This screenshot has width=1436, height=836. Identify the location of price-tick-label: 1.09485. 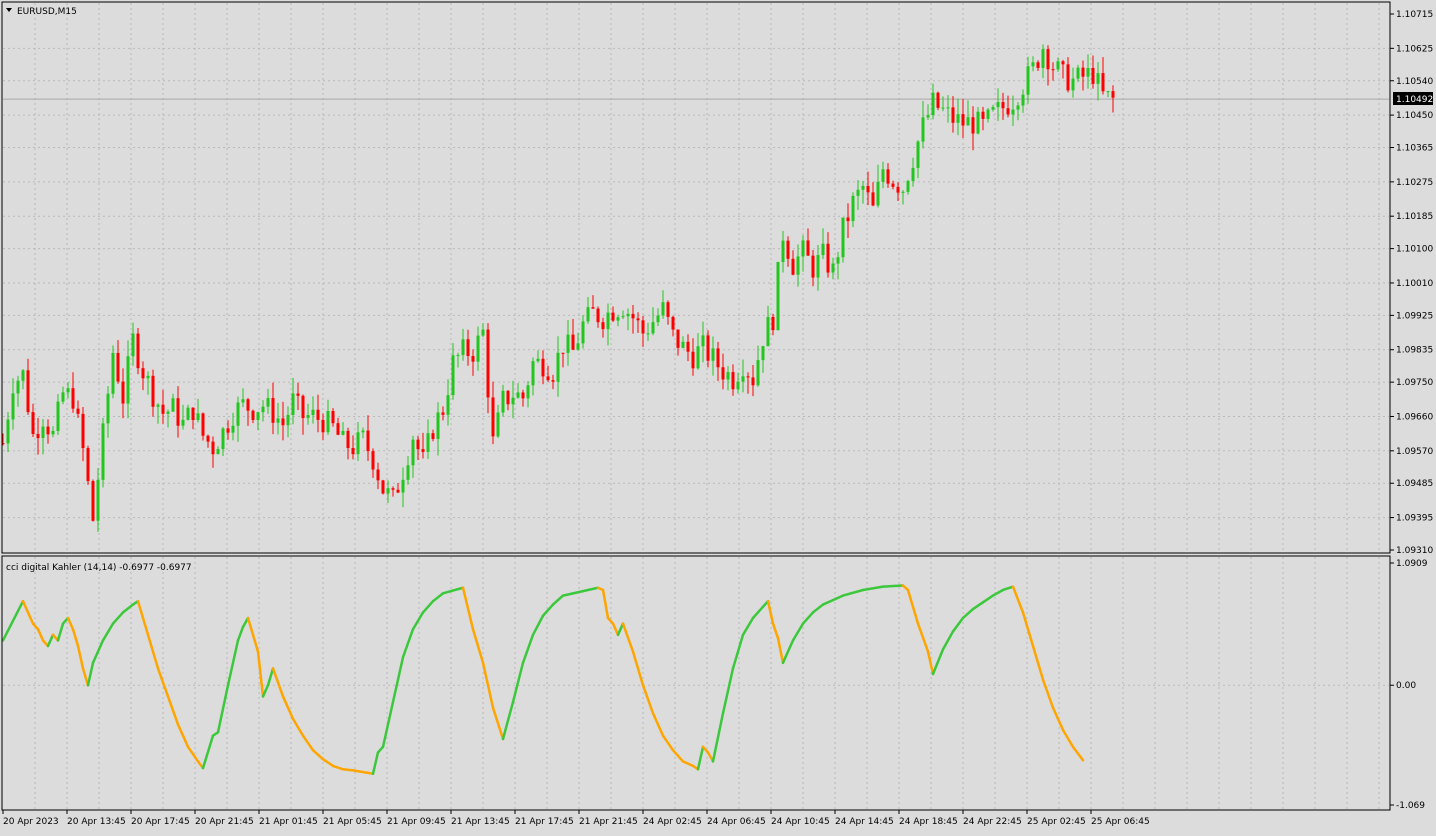
(1414, 484).